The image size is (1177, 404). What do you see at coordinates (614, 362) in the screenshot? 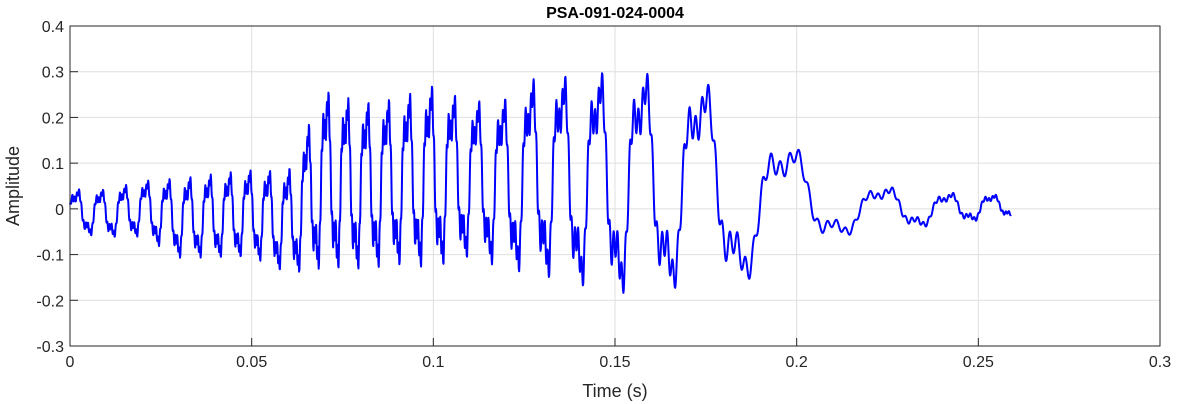
I see `x-tick-label: 0.15` at bounding box center [614, 362].